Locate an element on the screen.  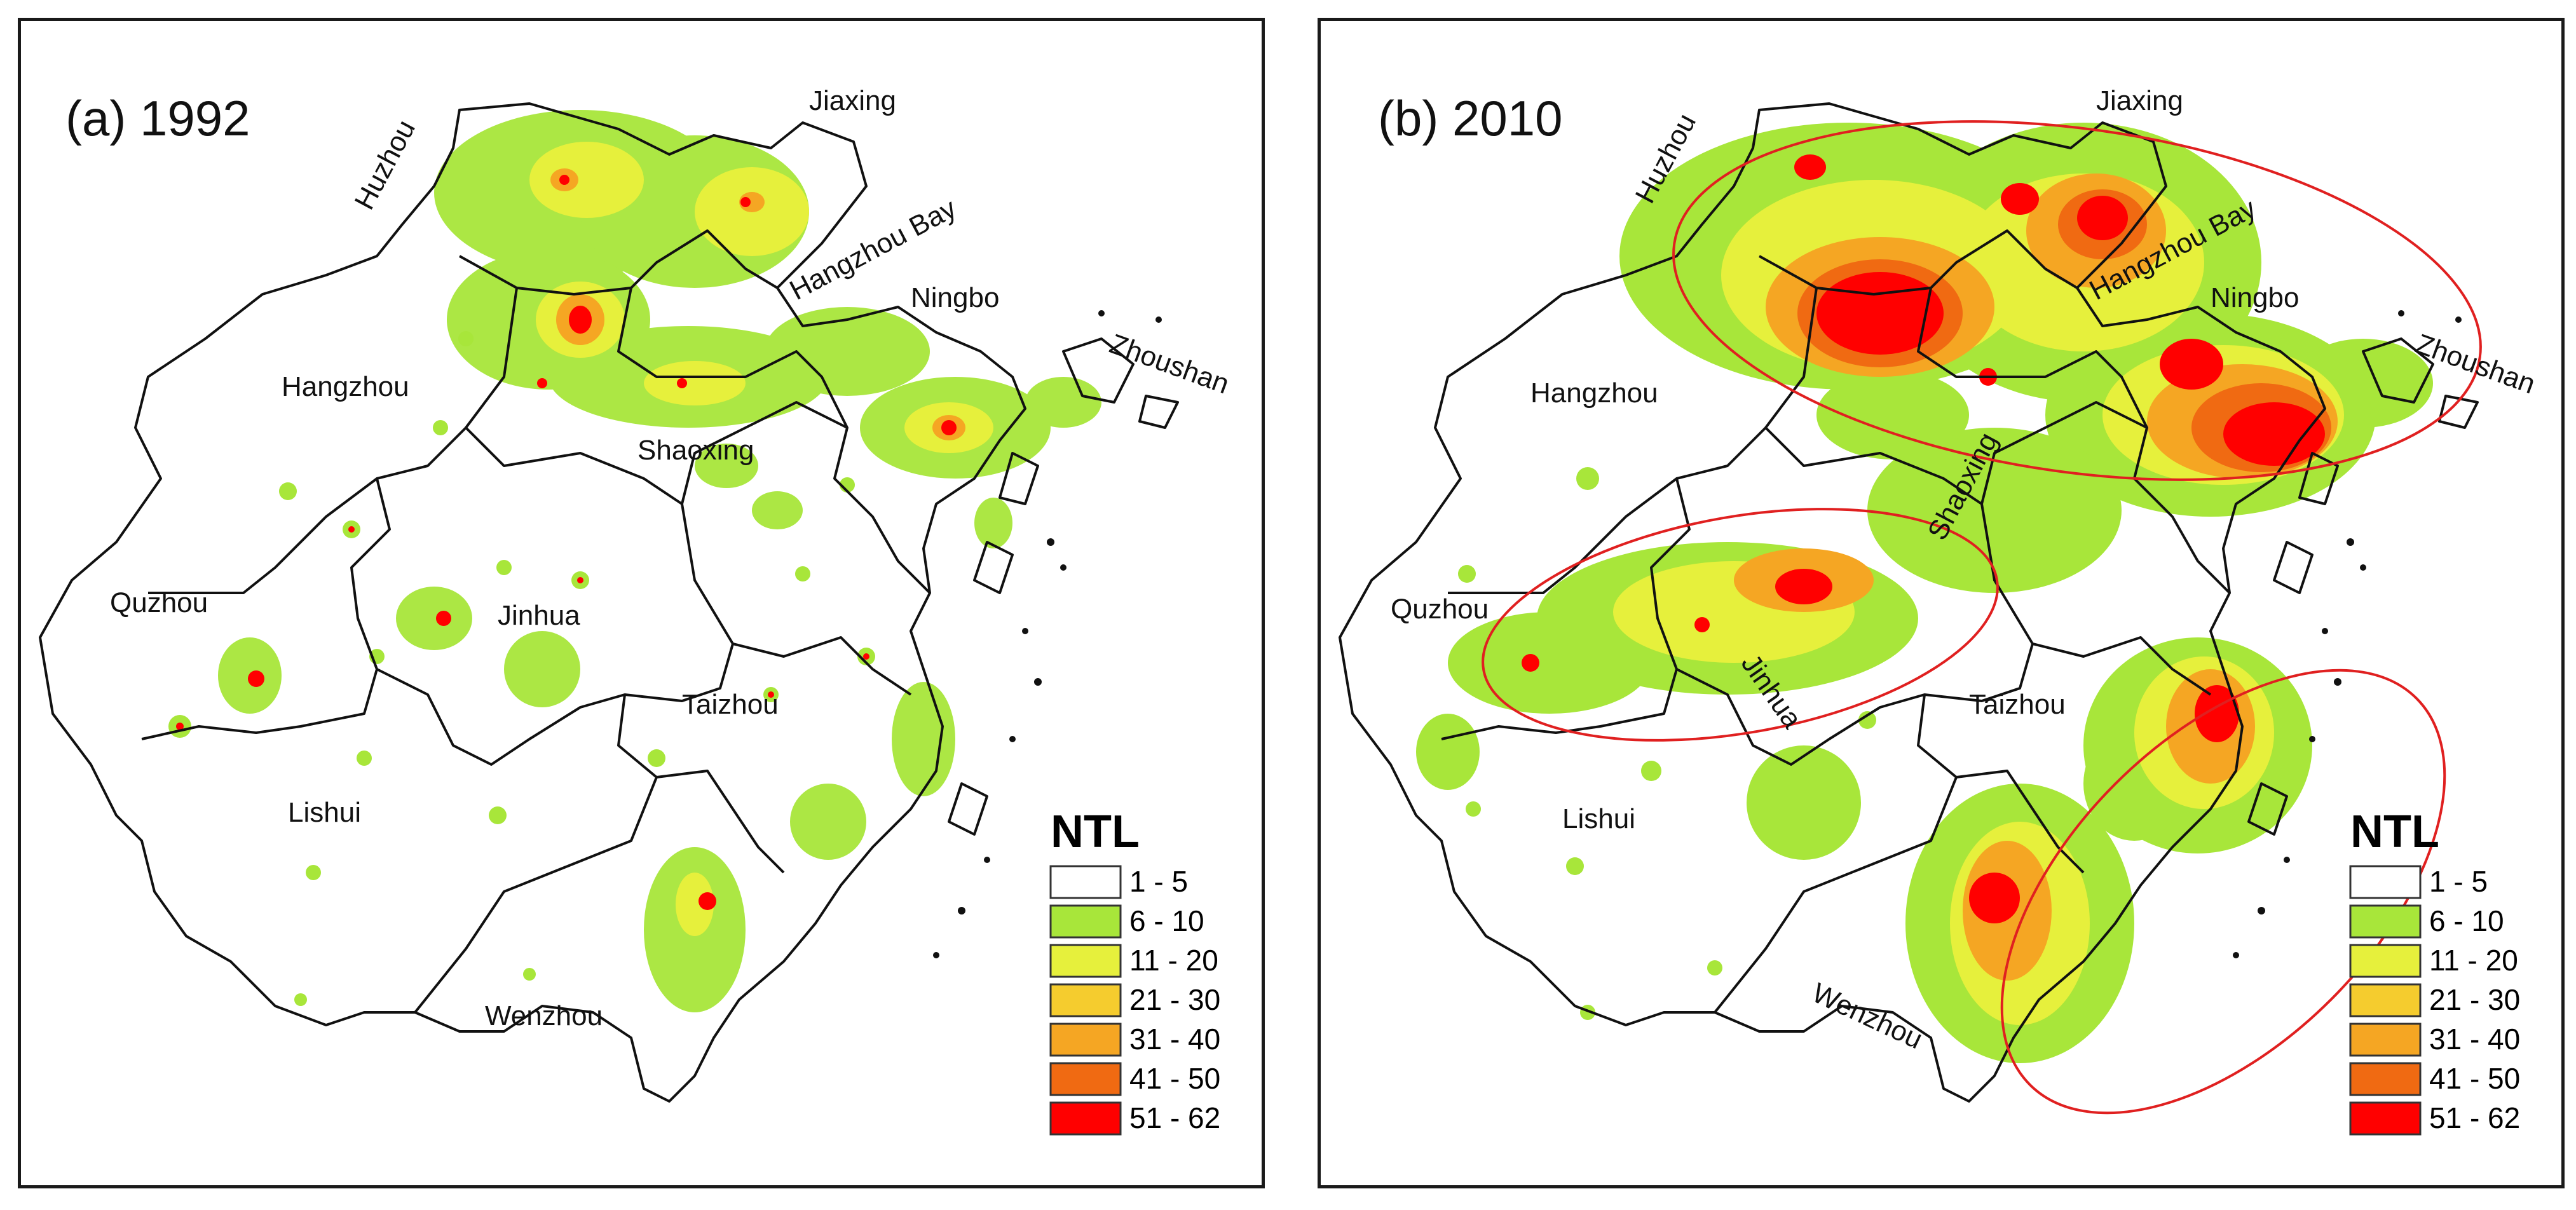
label-zhoushan: Zhoushan is located at coordinates (1170, 364).